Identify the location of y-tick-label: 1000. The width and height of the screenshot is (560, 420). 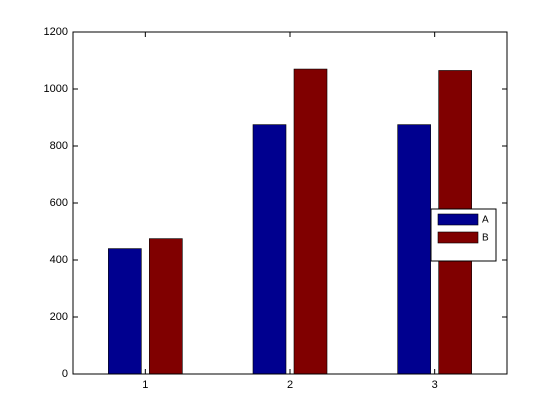
(56, 89).